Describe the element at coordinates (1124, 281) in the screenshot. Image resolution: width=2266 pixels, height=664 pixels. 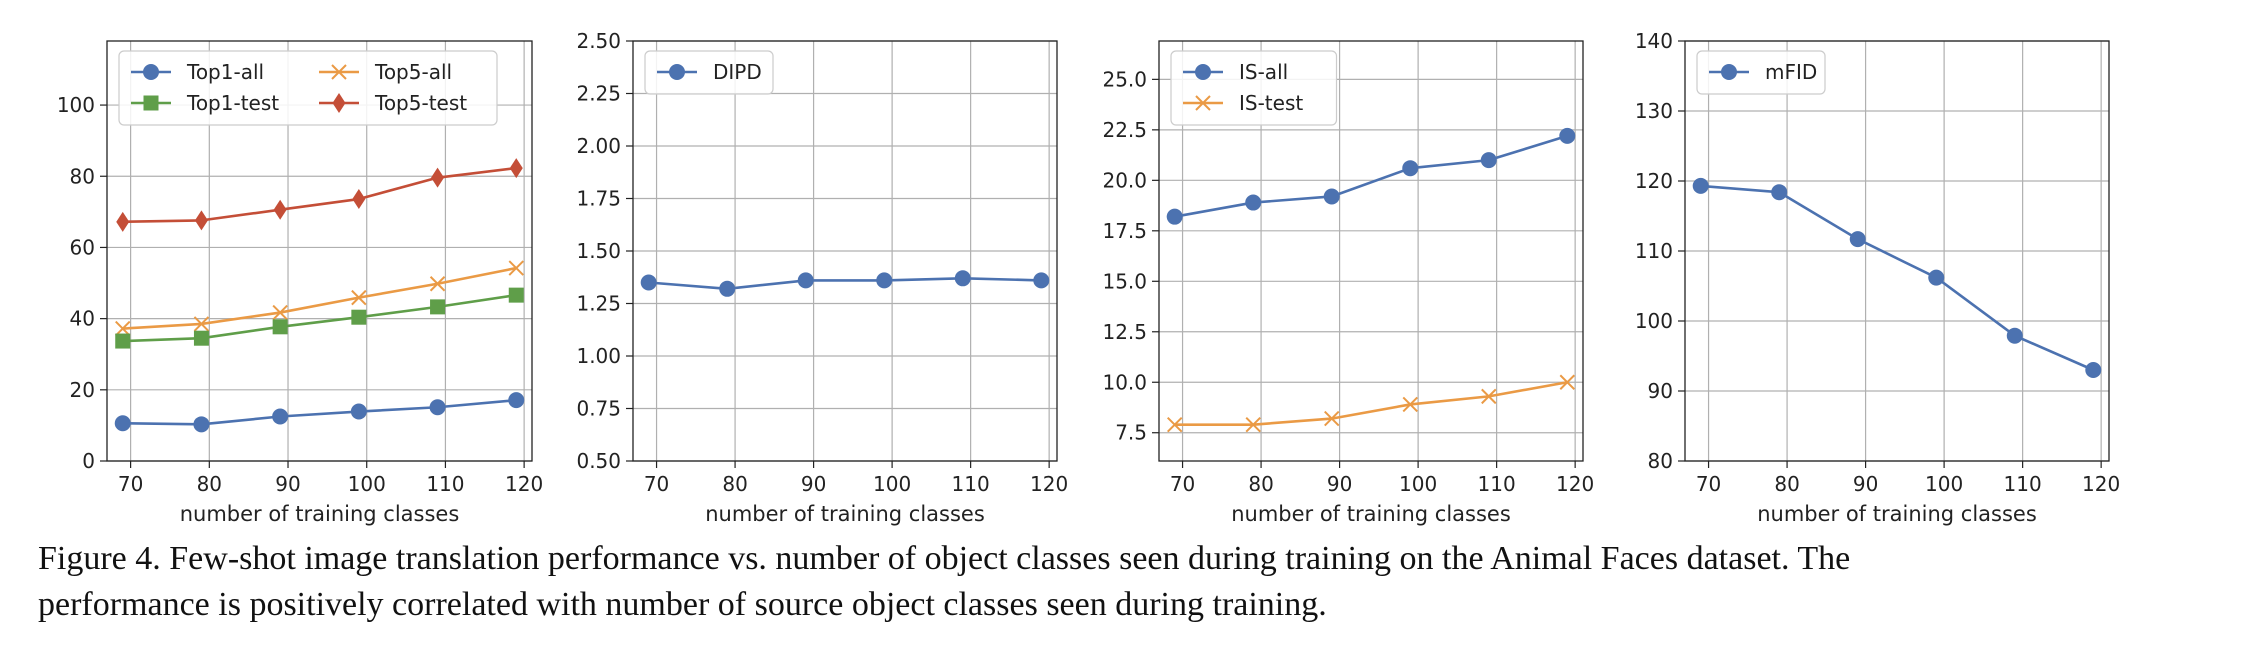
I see `y-tick-label: 15.0` at that location.